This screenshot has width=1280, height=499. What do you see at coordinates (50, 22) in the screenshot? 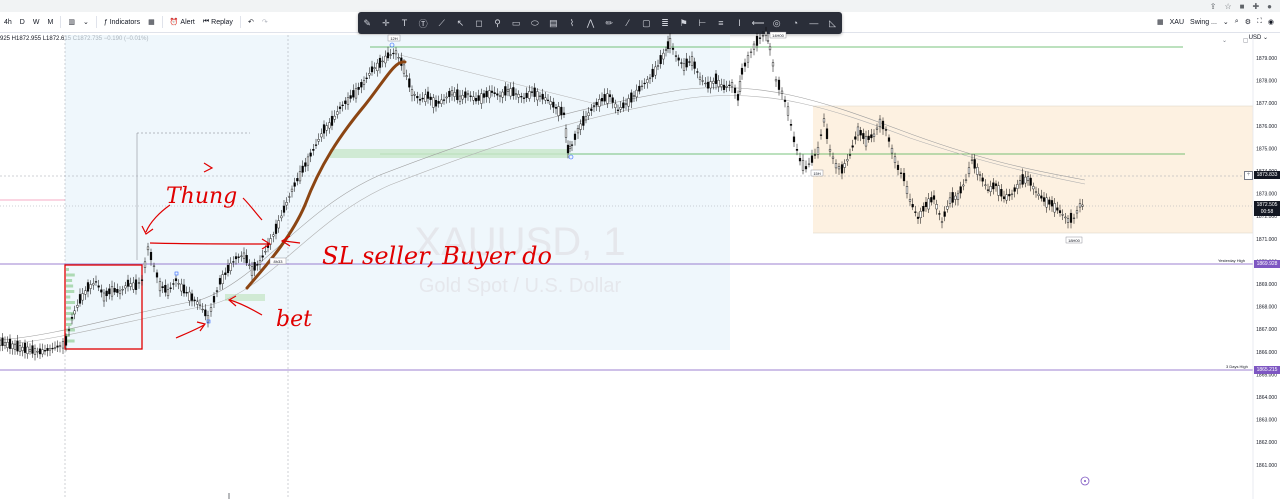
I see `interval-m: M` at bounding box center [50, 22].